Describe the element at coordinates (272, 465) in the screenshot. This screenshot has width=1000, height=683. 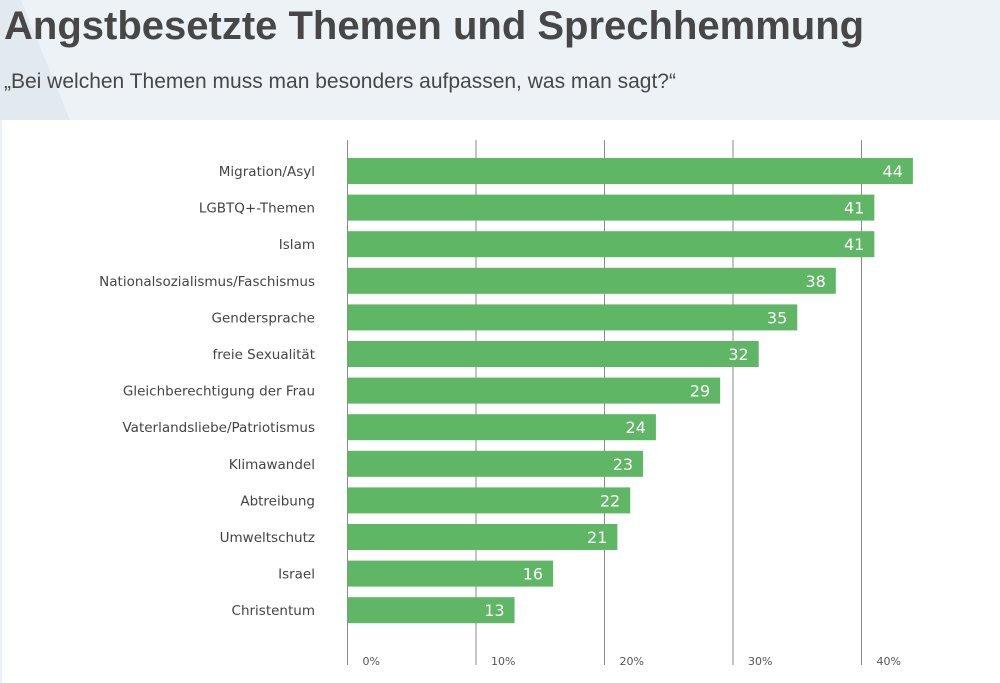
I see `category-label: Klimawandel` at that location.